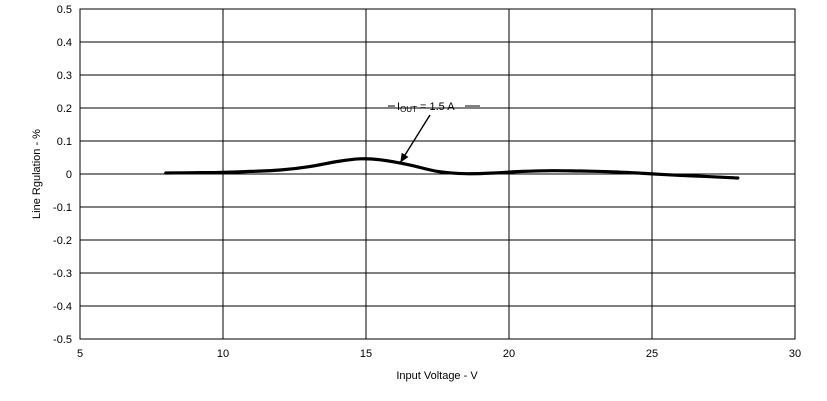 The height and width of the screenshot is (401, 827). I want to click on y-axis-ticks: 0.5 0.4 0.3 0.2 0.1 0 -0.1 -0.2 -0.3 -0.4 -0.5, so click(62, 175).